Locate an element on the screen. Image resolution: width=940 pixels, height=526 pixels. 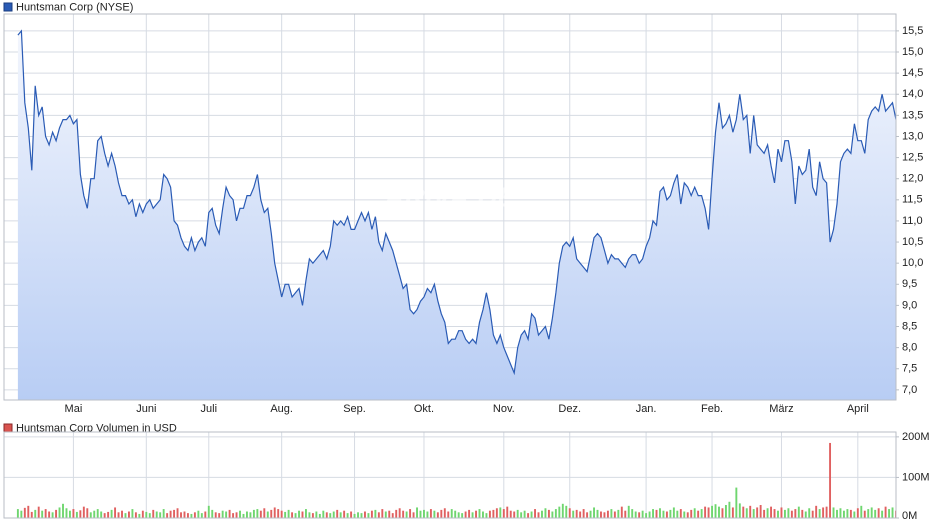
y-tick-label: 100M is located at coordinates (916, 477).